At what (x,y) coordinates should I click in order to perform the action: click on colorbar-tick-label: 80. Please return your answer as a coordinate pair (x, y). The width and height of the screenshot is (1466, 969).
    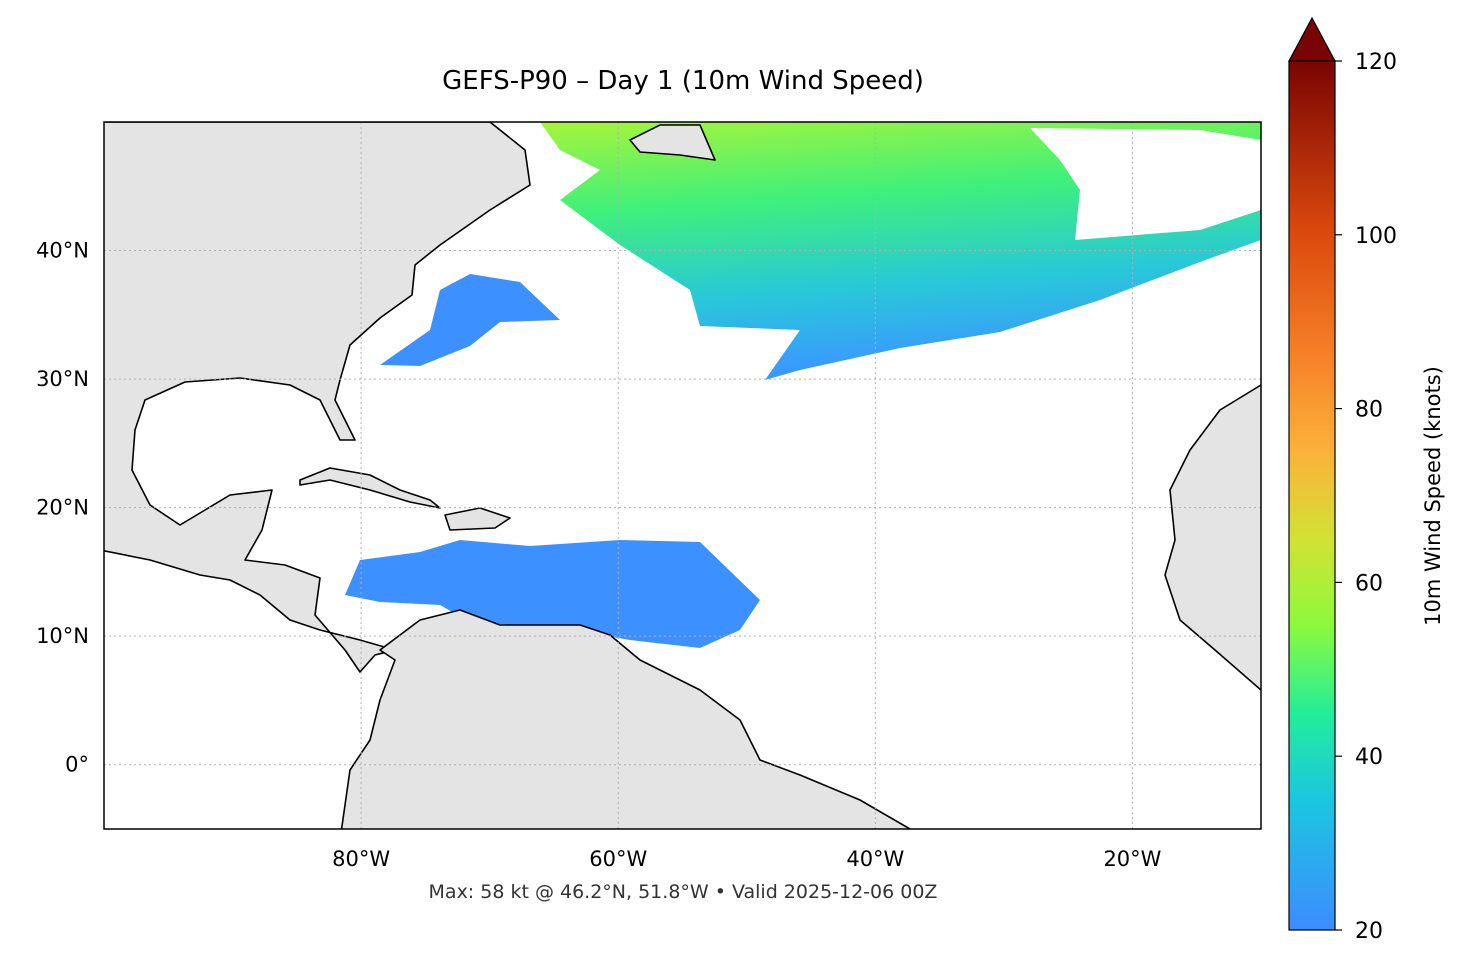
    Looking at the image, I should click on (1369, 410).